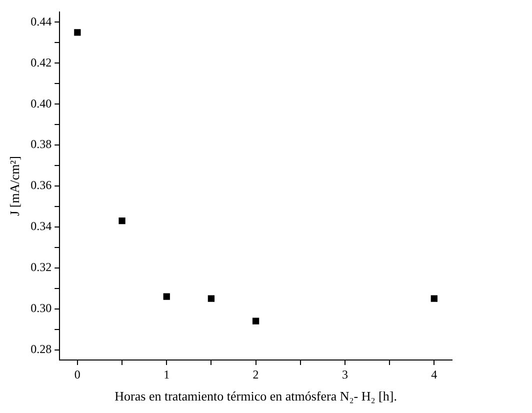 This screenshot has height=413, width=532. I want to click on y-axis-title: J [mA/cm²], so click(14, 186).